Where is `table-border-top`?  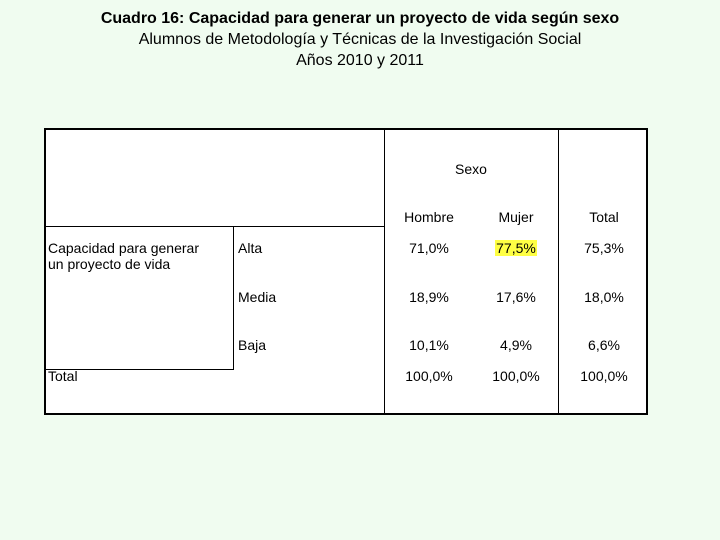 table-border-top is located at coordinates (346, 129).